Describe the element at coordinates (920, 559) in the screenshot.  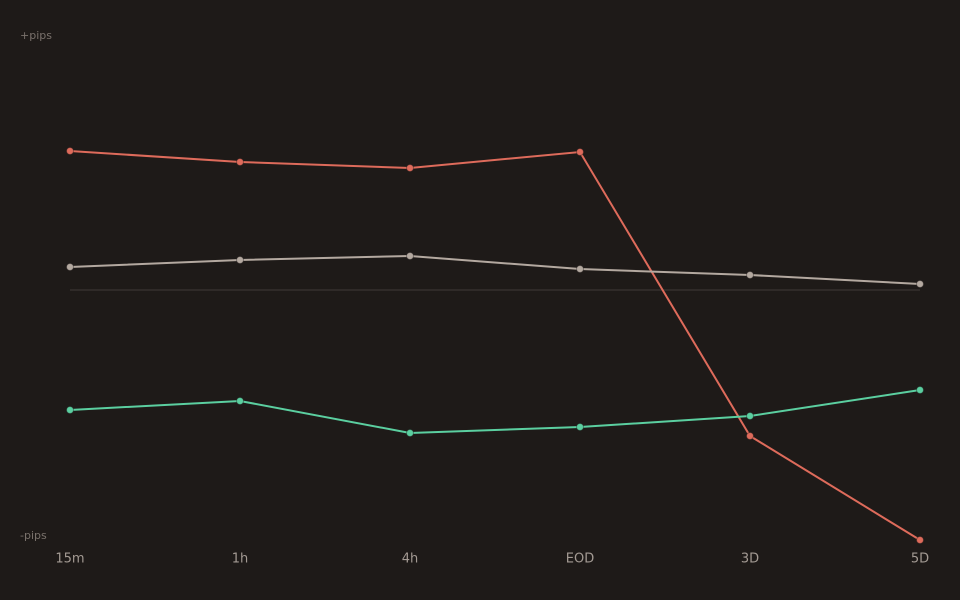
I see `x-tick-label: 5D` at that location.